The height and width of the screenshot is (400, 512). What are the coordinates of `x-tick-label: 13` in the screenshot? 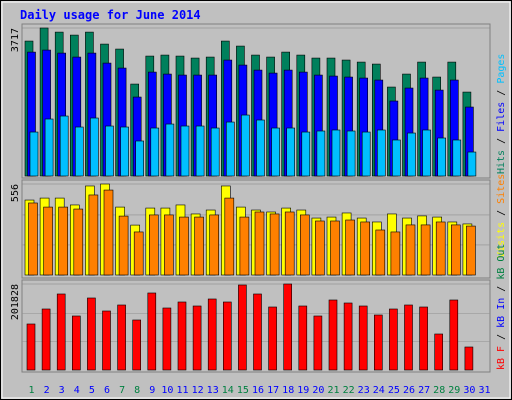 It's located at (213, 390).